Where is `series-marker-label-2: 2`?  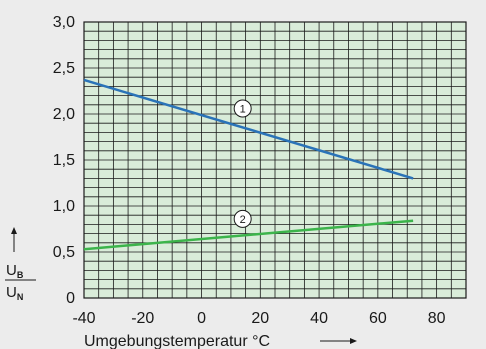 series-marker-label-2: 2 is located at coordinates (243, 220).